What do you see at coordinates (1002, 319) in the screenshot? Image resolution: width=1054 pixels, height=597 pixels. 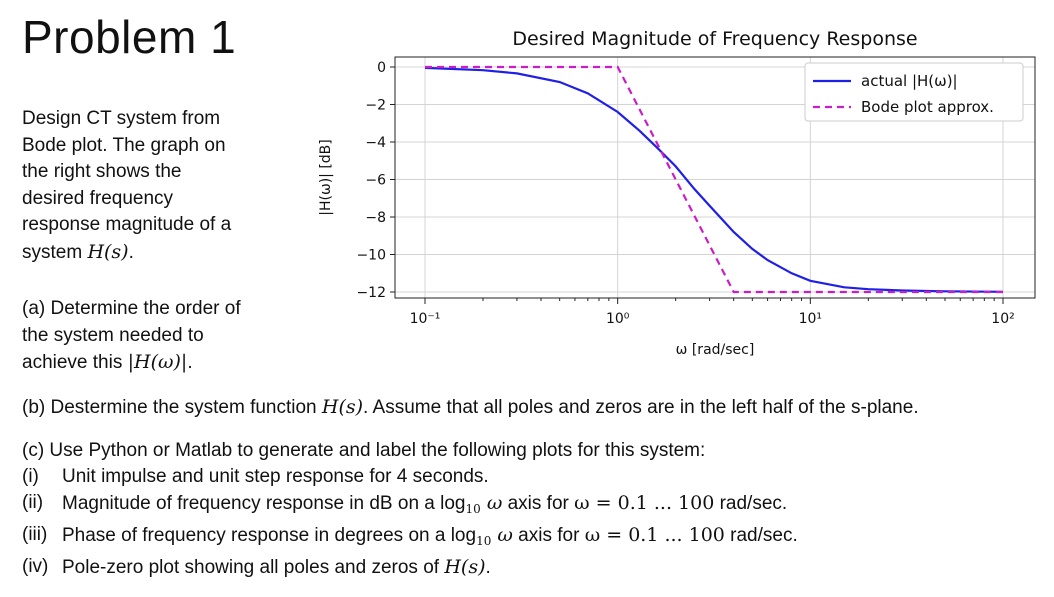 I see `x-tick-label: 10²` at bounding box center [1002, 319].